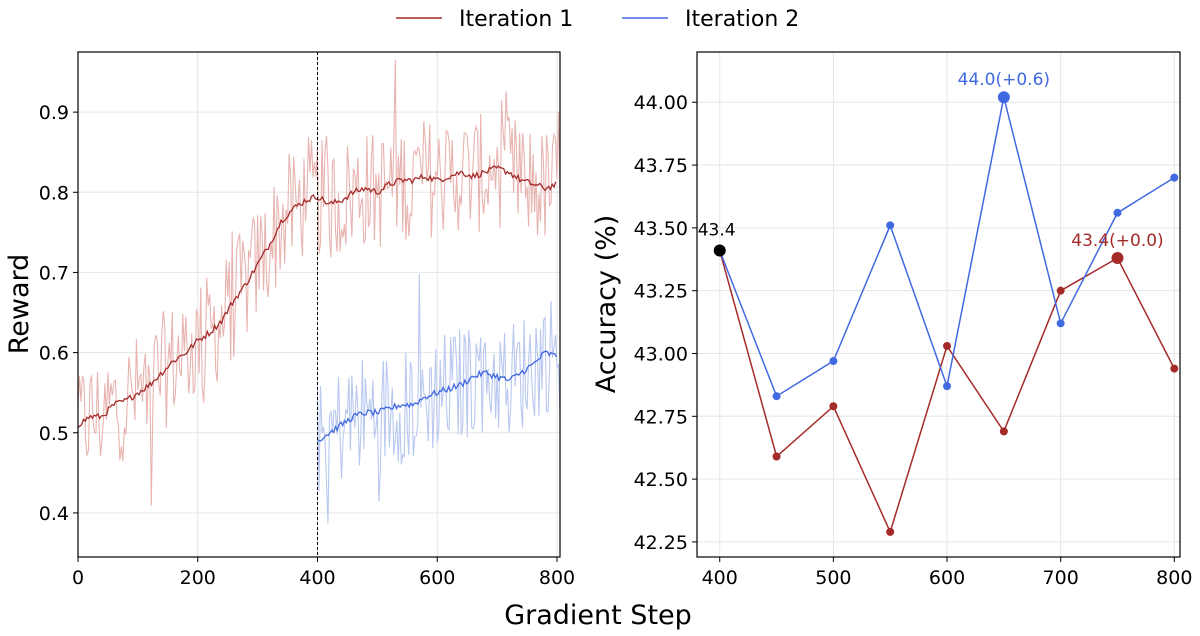  What do you see at coordinates (1061, 578) in the screenshot?
I see `accuracy-x-tick-label: 700` at bounding box center [1061, 578].